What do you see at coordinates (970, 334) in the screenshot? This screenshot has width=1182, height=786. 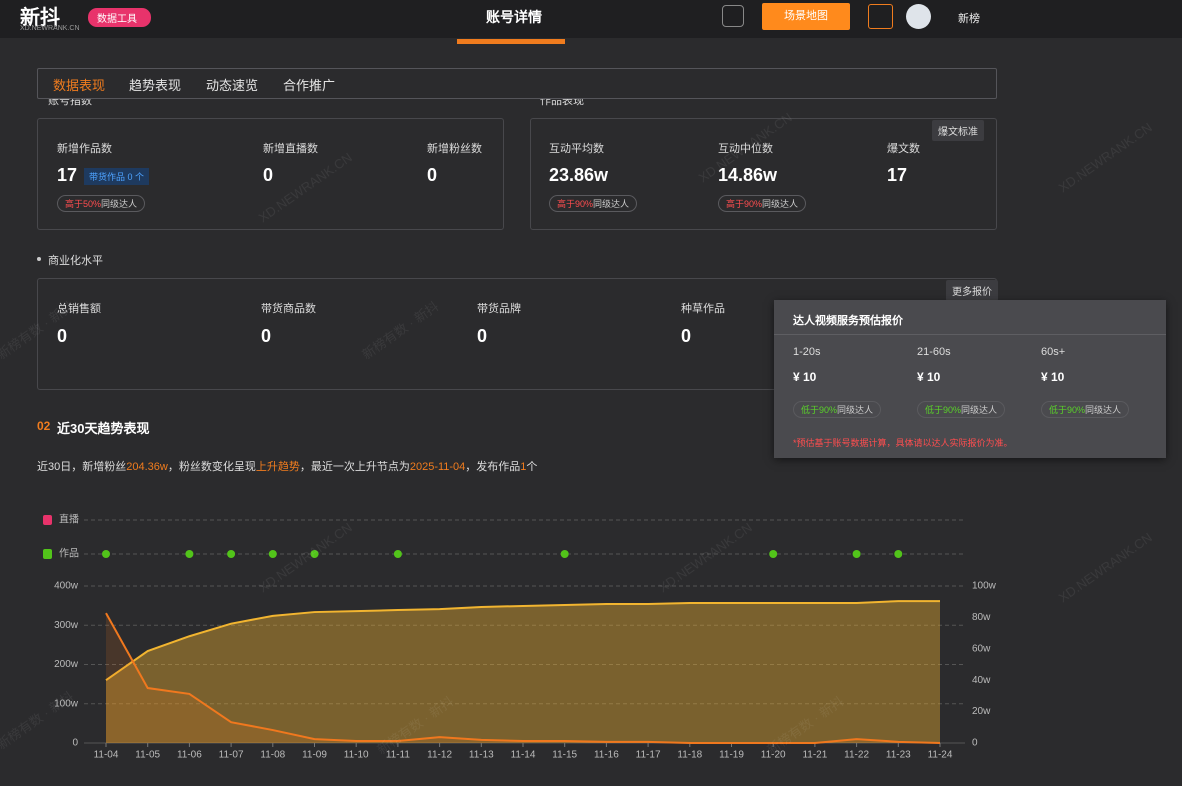 I see `popup-divider` at bounding box center [970, 334].